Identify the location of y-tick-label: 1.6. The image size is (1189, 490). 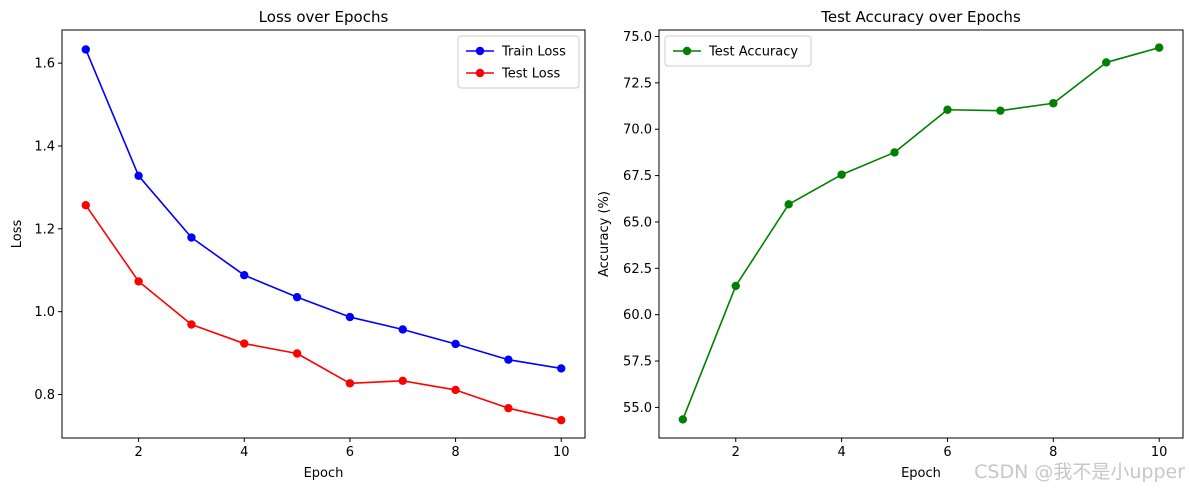
(44, 64).